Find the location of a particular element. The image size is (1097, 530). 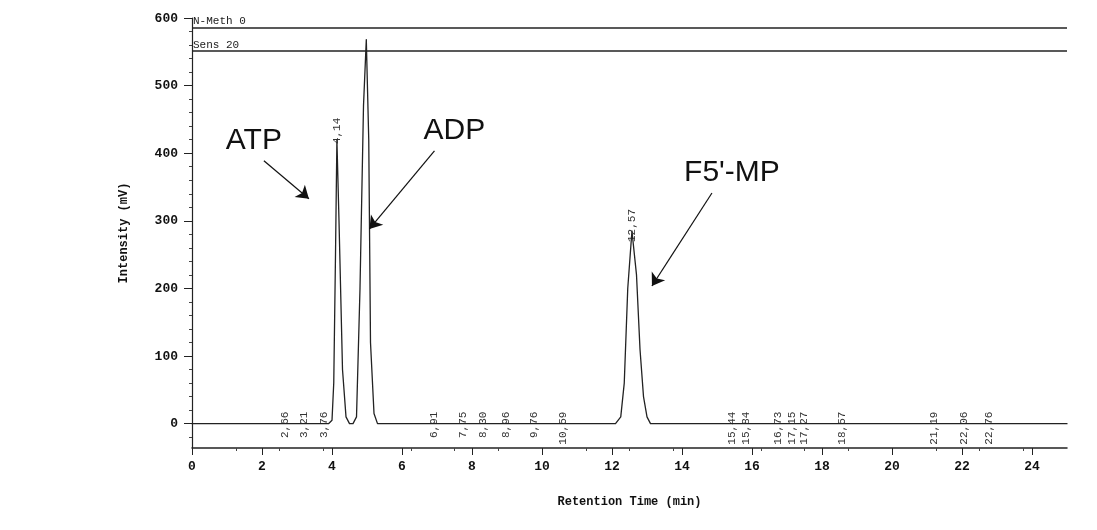

annotation: 15,44 is located at coordinates (732, 428).